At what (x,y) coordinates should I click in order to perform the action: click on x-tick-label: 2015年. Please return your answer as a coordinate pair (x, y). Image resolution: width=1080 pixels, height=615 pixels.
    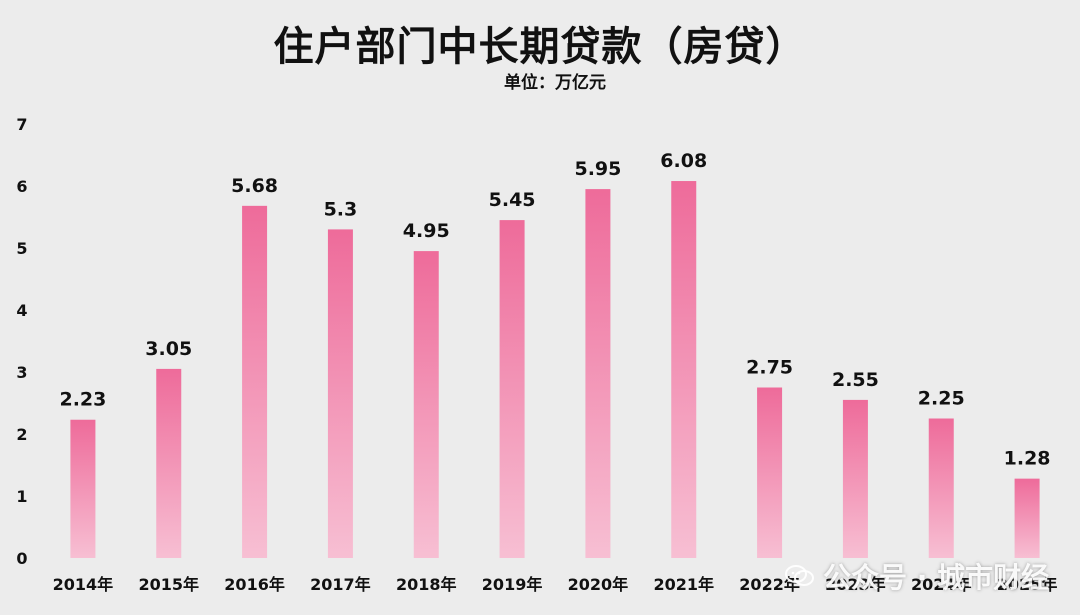
    Looking at the image, I should click on (168, 584).